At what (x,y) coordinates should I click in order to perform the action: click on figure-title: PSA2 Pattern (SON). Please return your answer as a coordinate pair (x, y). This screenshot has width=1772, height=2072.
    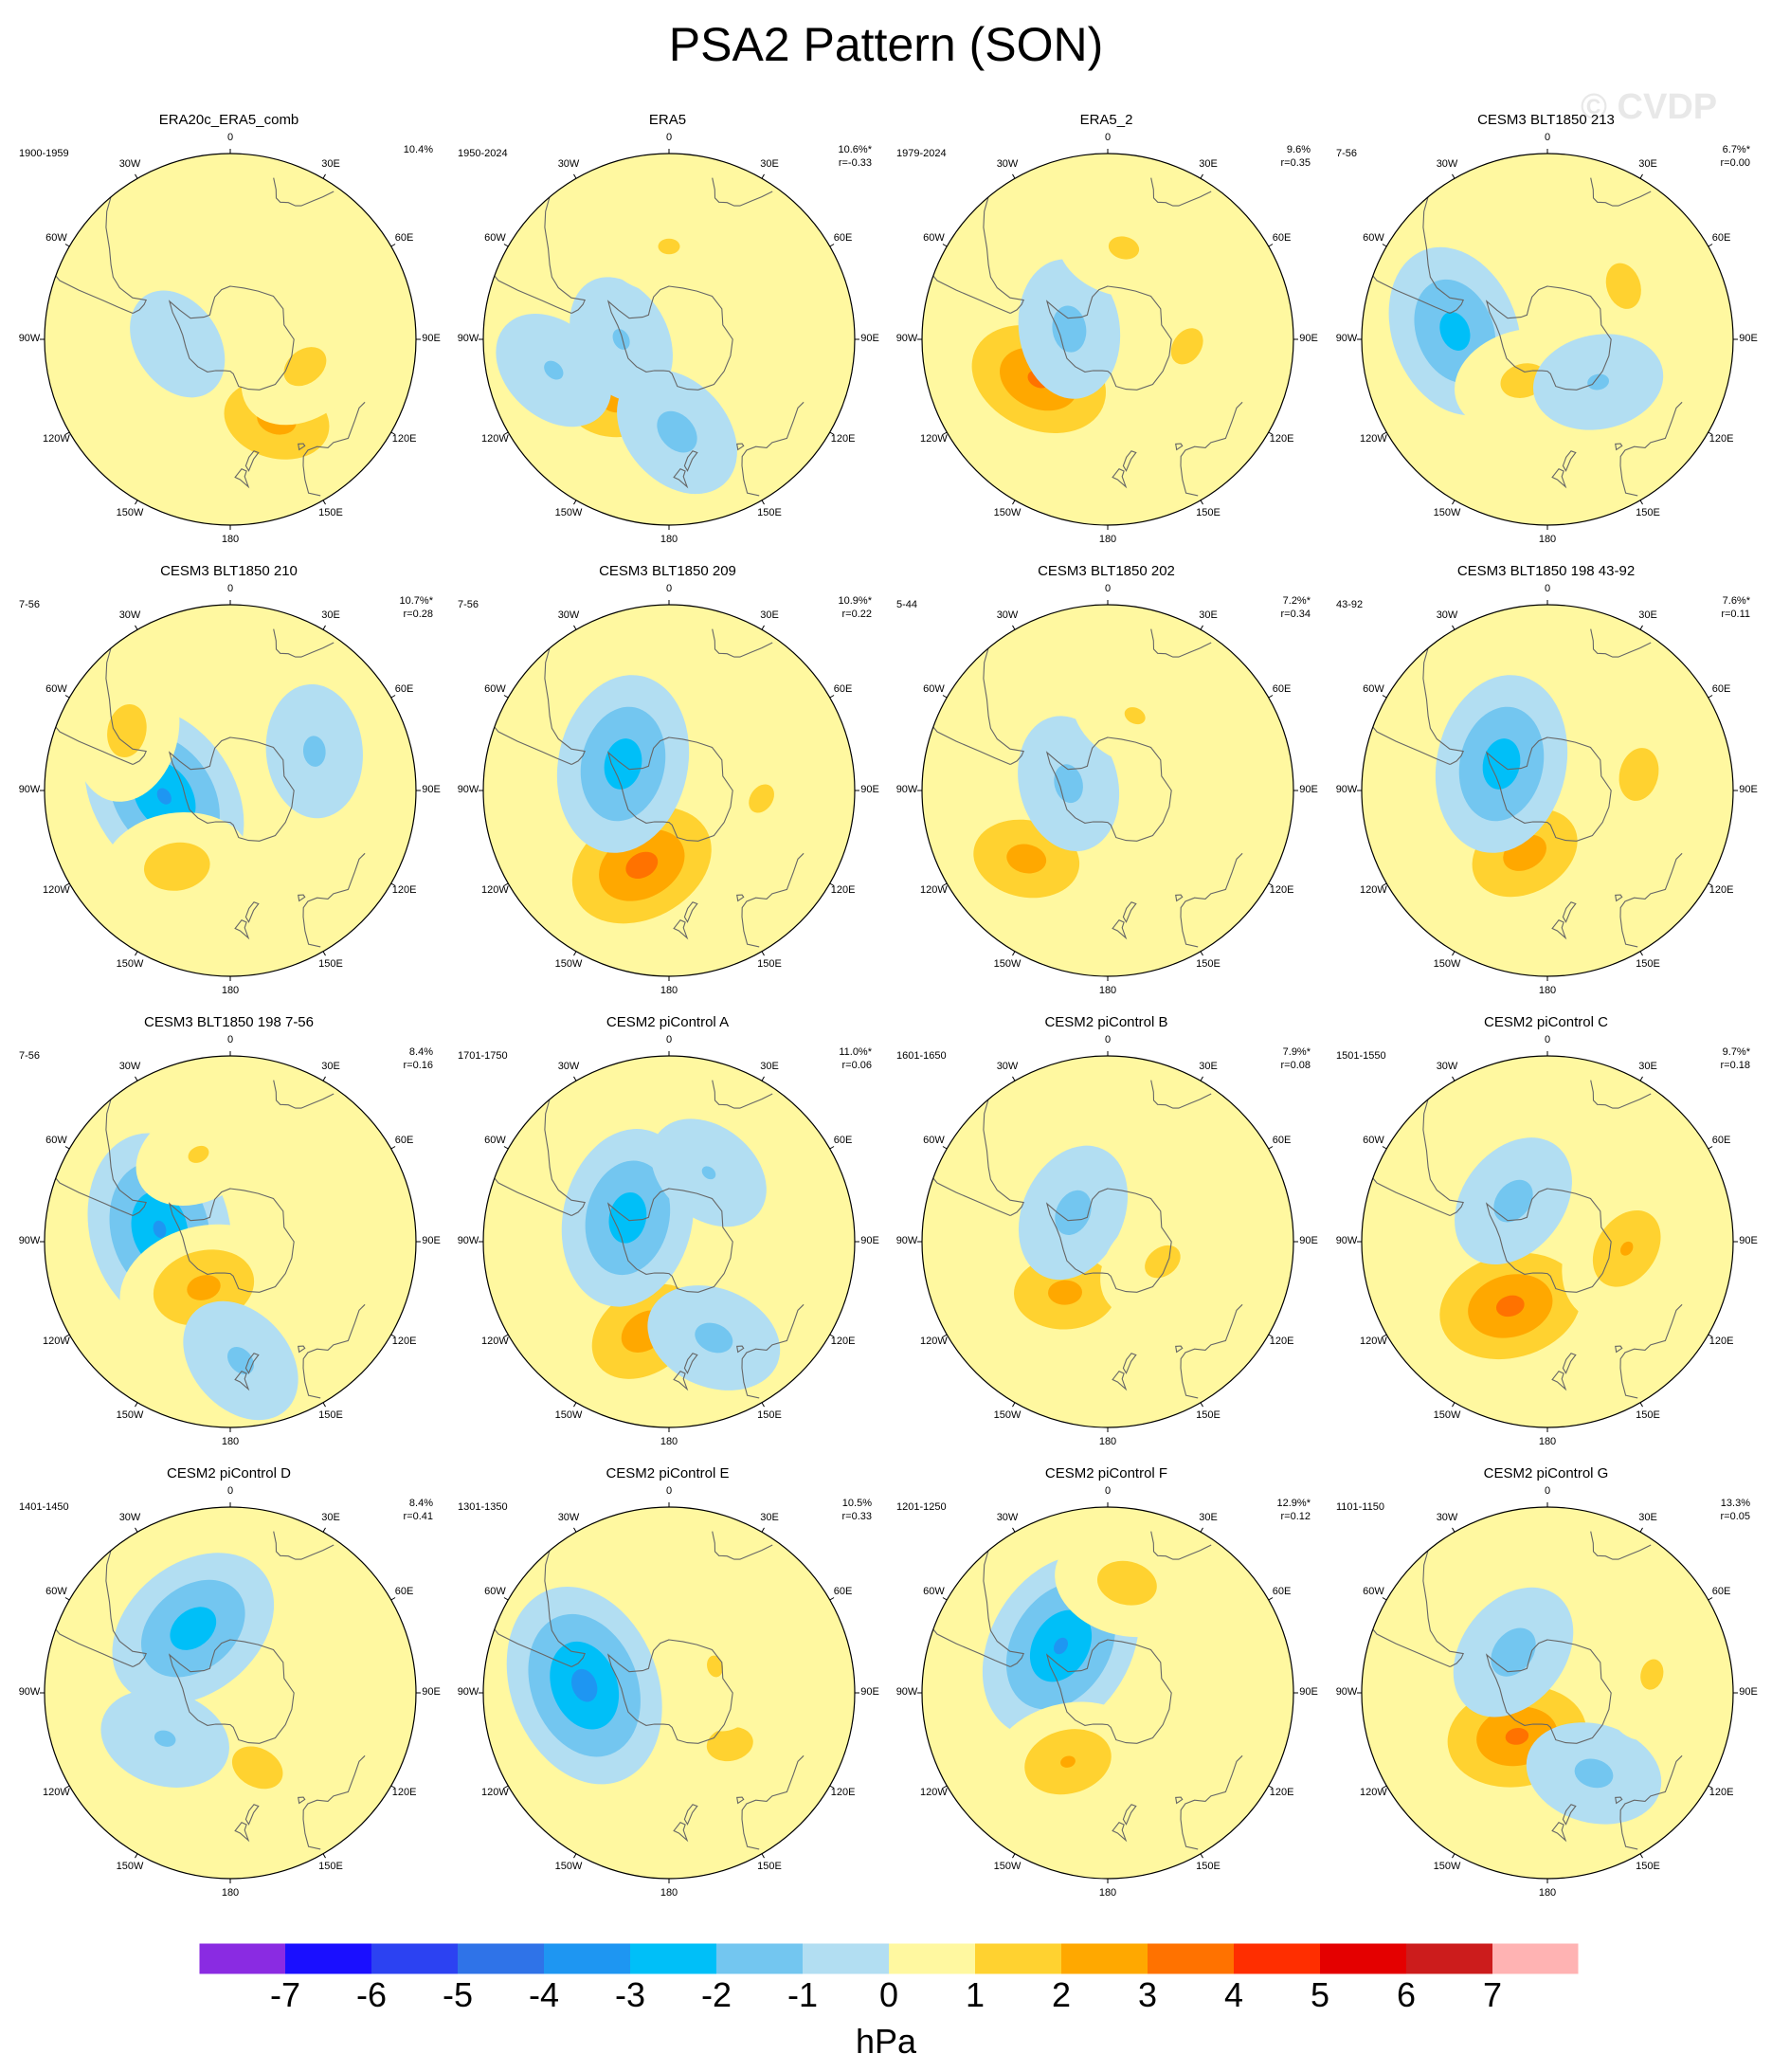
    Looking at the image, I should click on (886, 45).